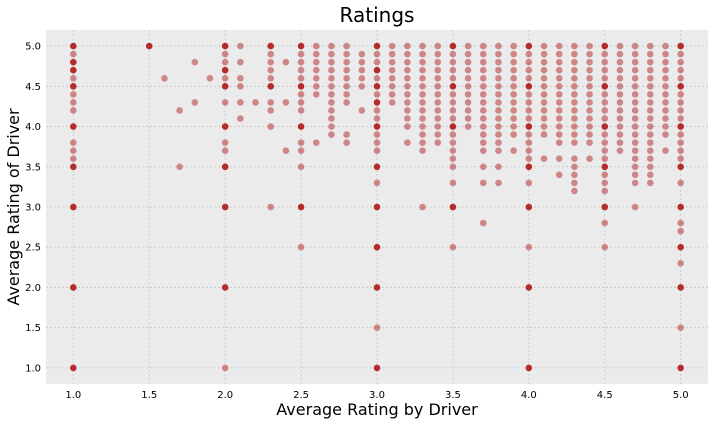  I want to click on x-tick-label: 2.5, so click(301, 395).